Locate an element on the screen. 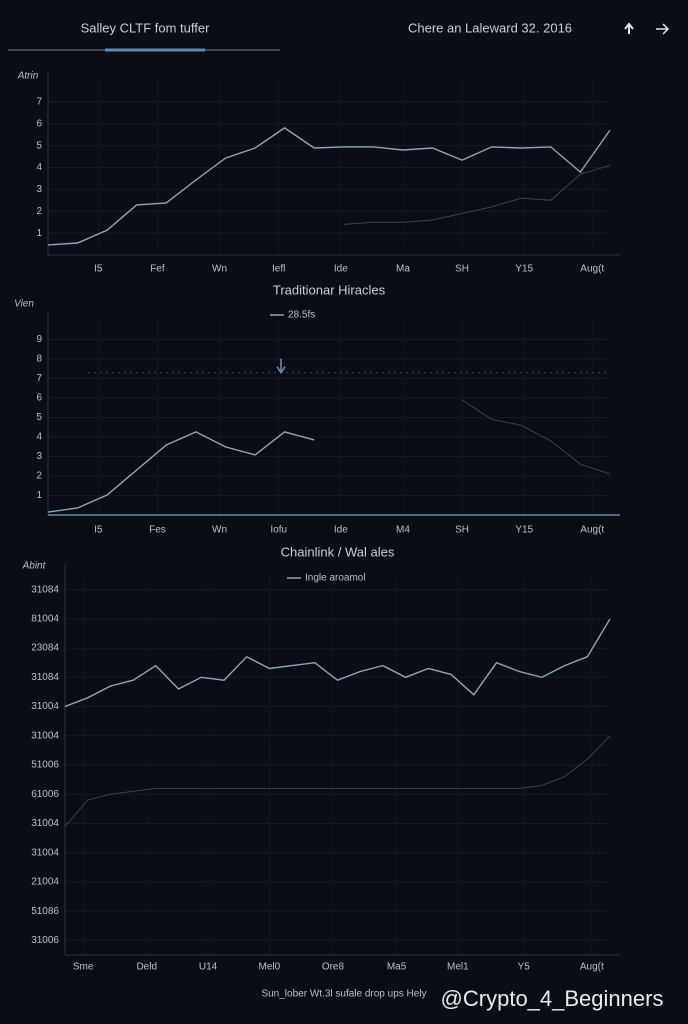  x-tick-label: Ma is located at coordinates (403, 269).